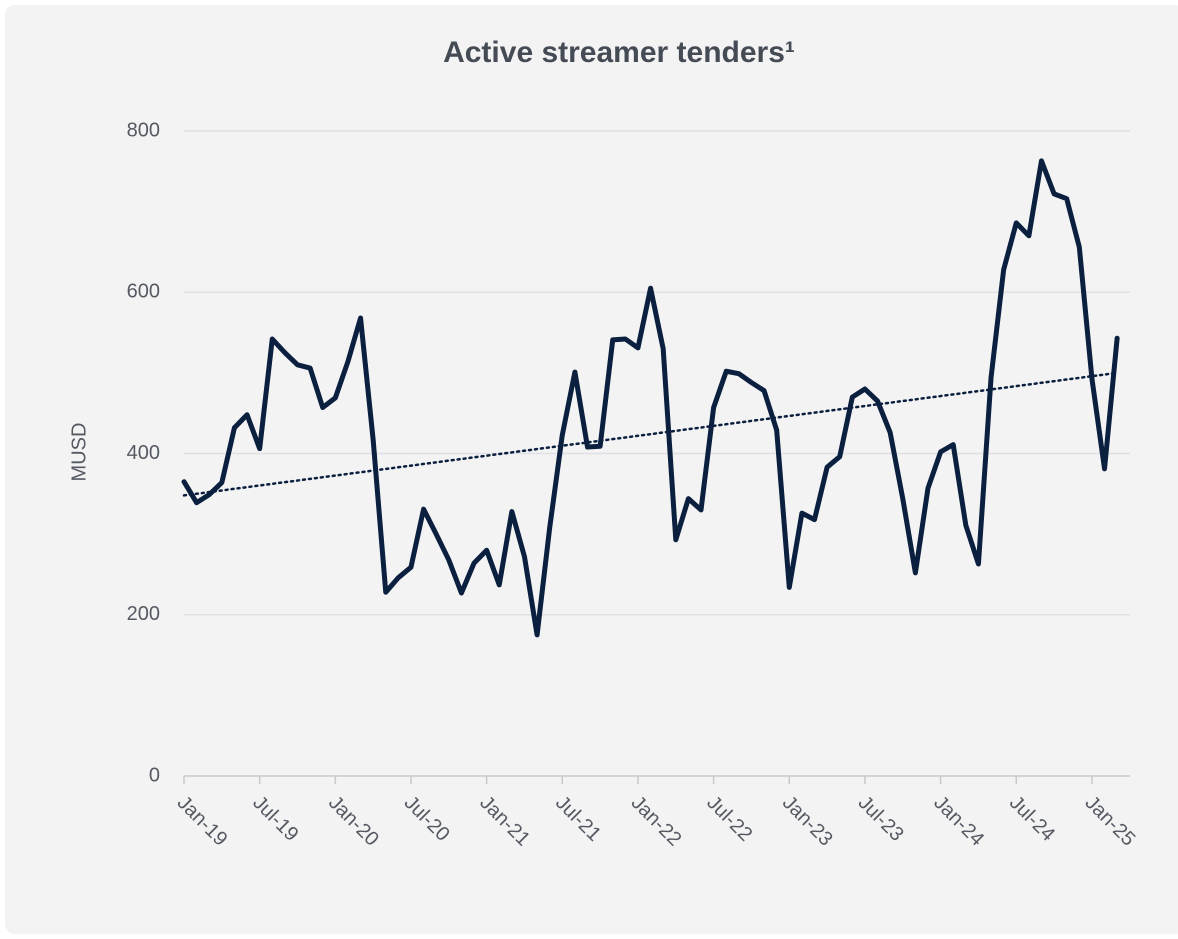 Image resolution: width=1178 pixels, height=939 pixels. Describe the element at coordinates (619, 52) in the screenshot. I see `chart-title: Active streamer tenders¹` at that location.